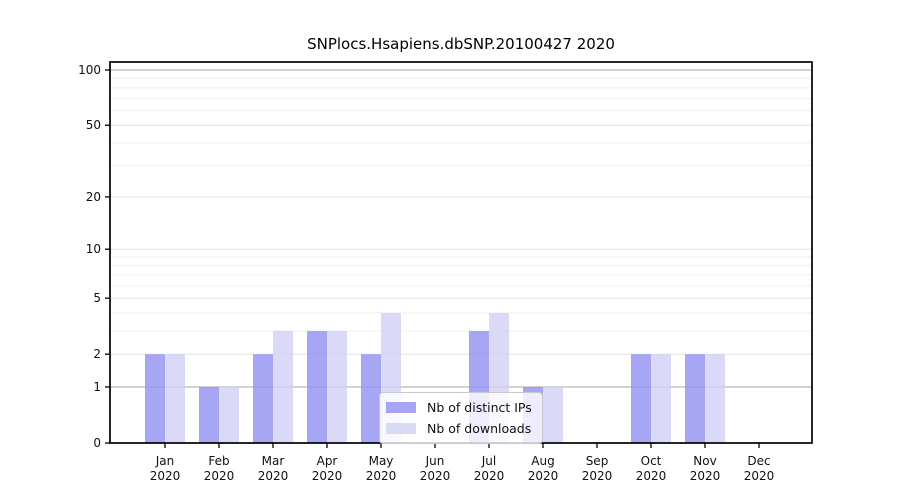 The height and width of the screenshot is (500, 900). What do you see at coordinates (89, 70) in the screenshot?
I see `y-tick-label: 100` at bounding box center [89, 70].